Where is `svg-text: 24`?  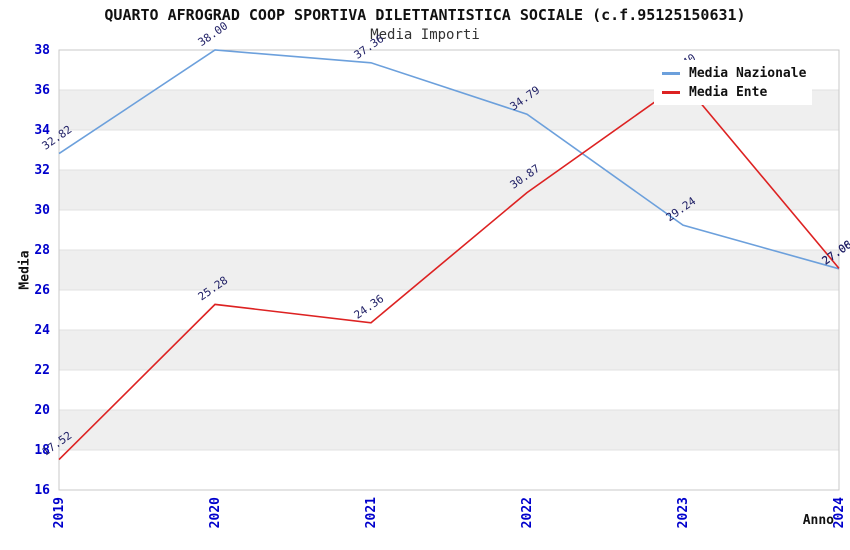 svg-text: 24 is located at coordinates (42, 330).